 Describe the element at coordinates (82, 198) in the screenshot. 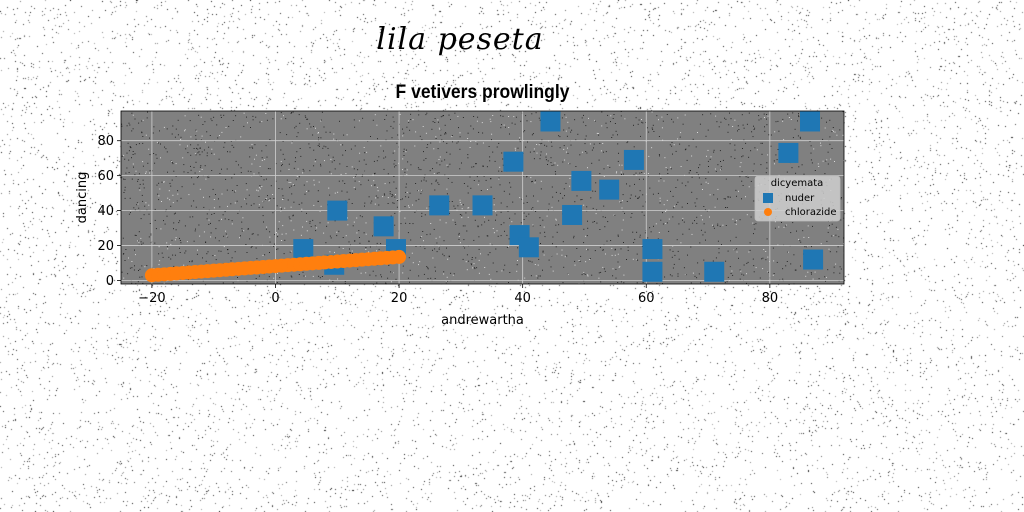

I see `y-axis-label: dancing` at that location.